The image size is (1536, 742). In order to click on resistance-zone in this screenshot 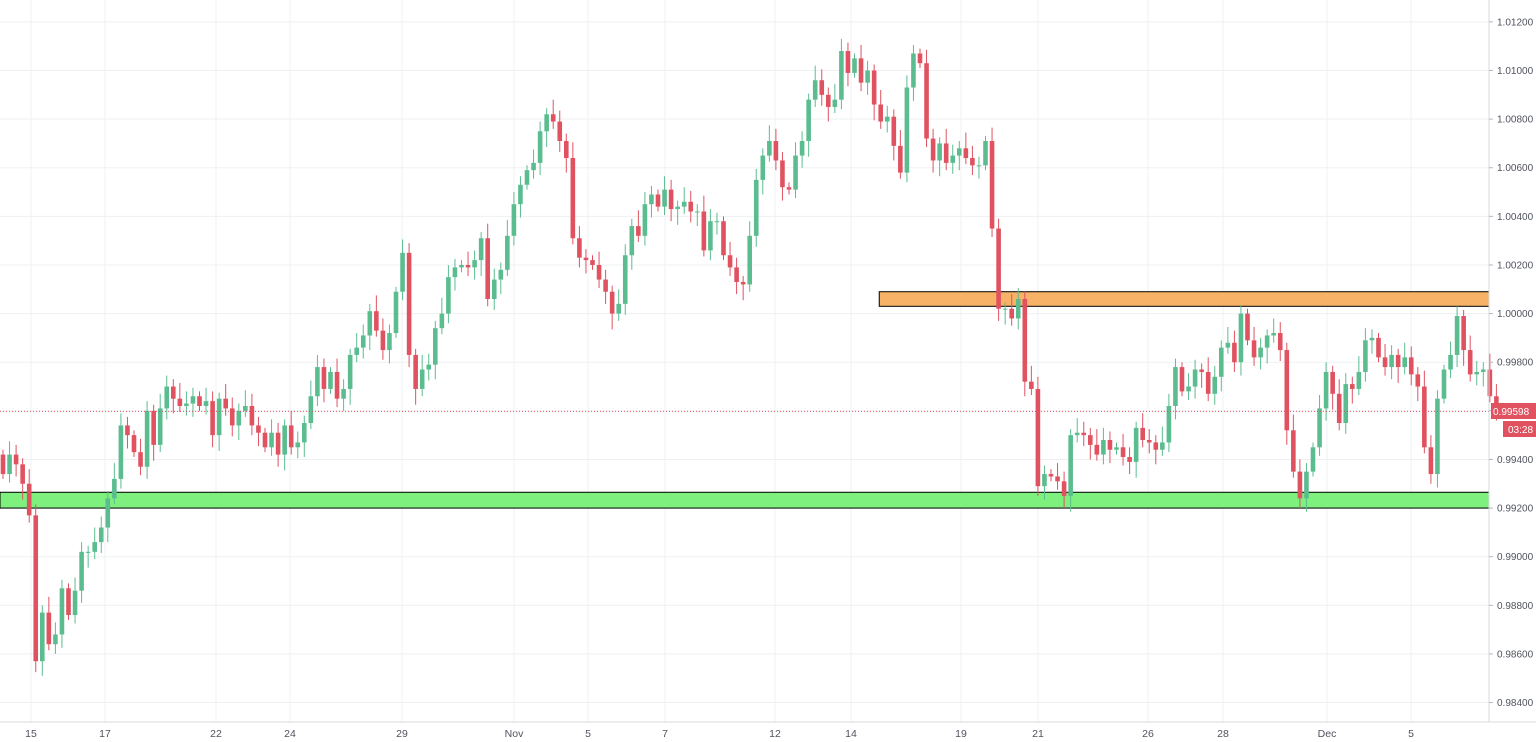, I will do `click(1184, 299)`.